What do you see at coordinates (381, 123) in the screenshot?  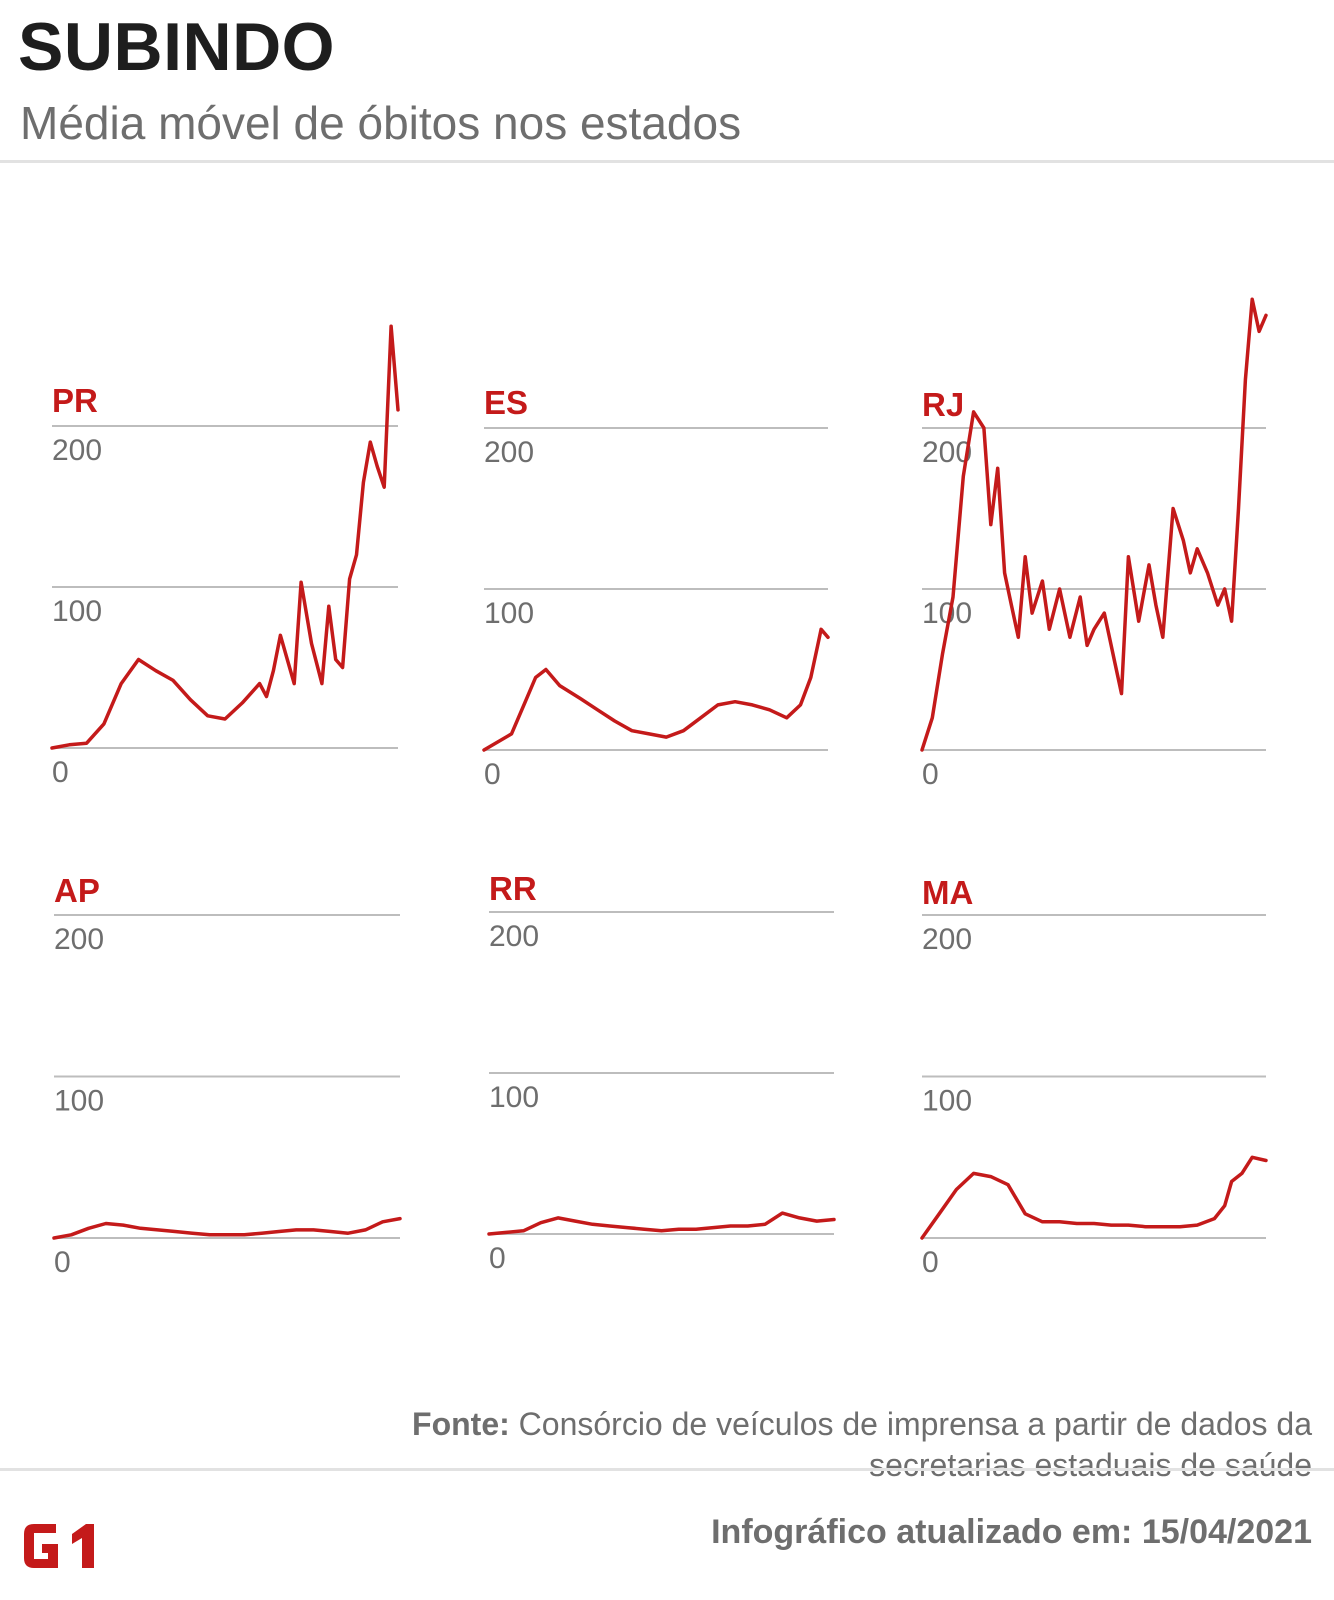 I see `page-subtitle: Média móvel de óbitos nos estados` at bounding box center [381, 123].